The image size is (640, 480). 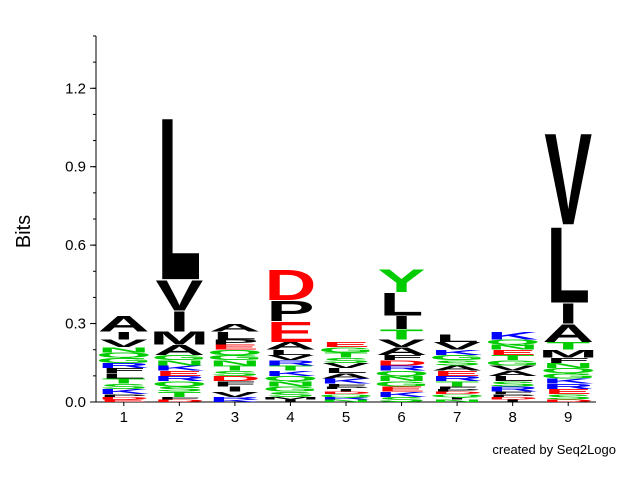 I want to click on x-tick-label: 5, so click(x=346, y=417).